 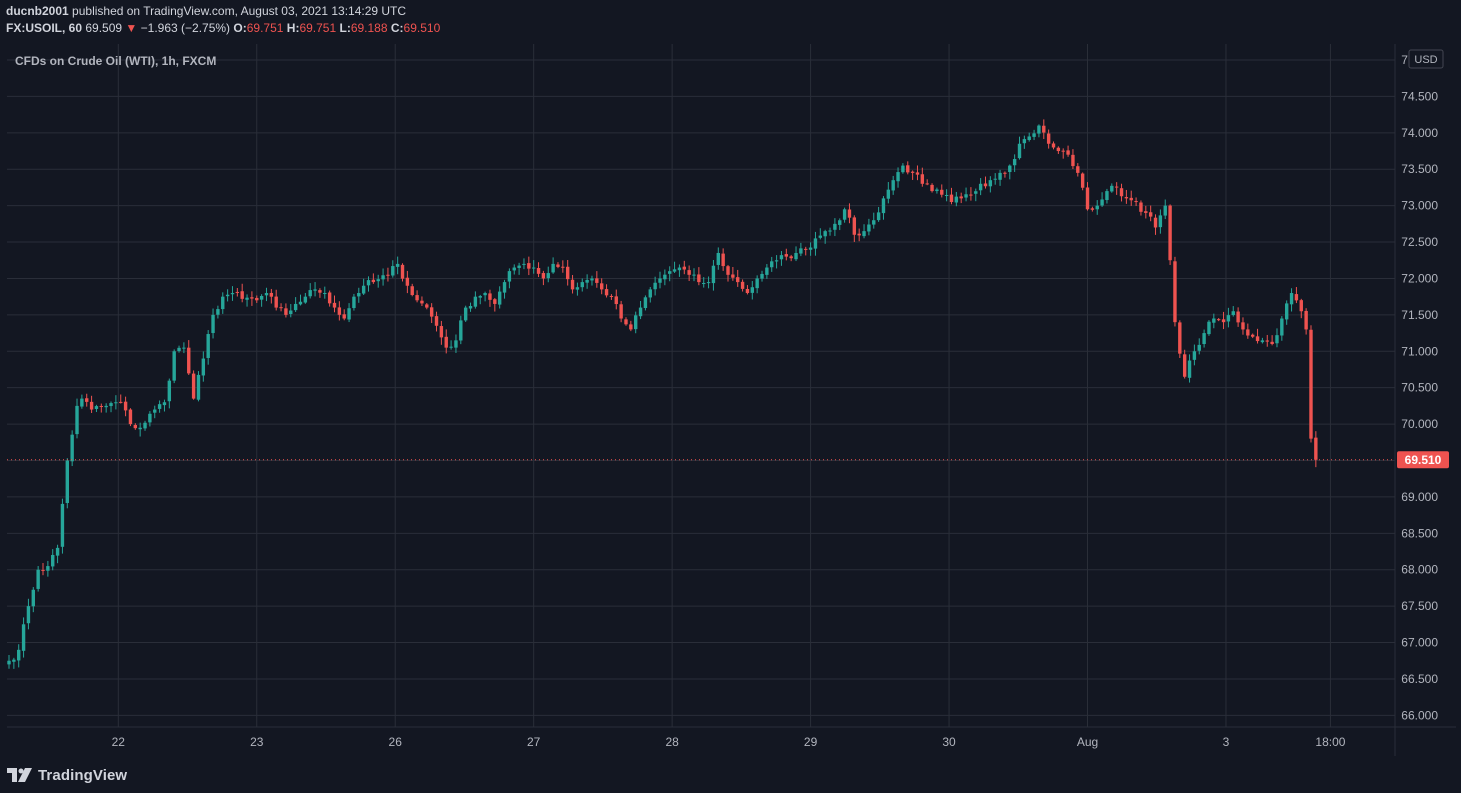 I want to click on currency-badge: USD, so click(x=1426, y=59).